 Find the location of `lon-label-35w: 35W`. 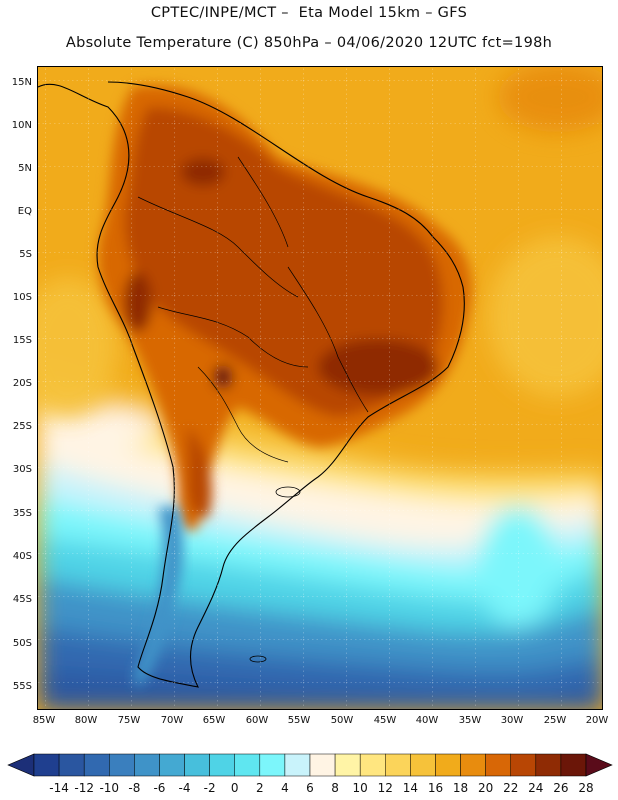

lon-label-35w: 35W is located at coordinates (470, 720).